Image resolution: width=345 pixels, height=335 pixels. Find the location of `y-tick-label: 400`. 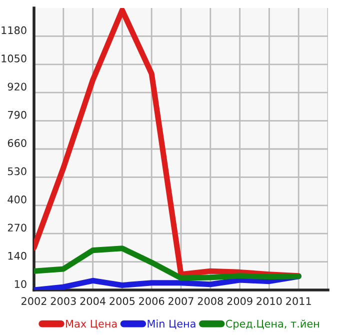

y-tick-label: 400 is located at coordinates (17, 200).